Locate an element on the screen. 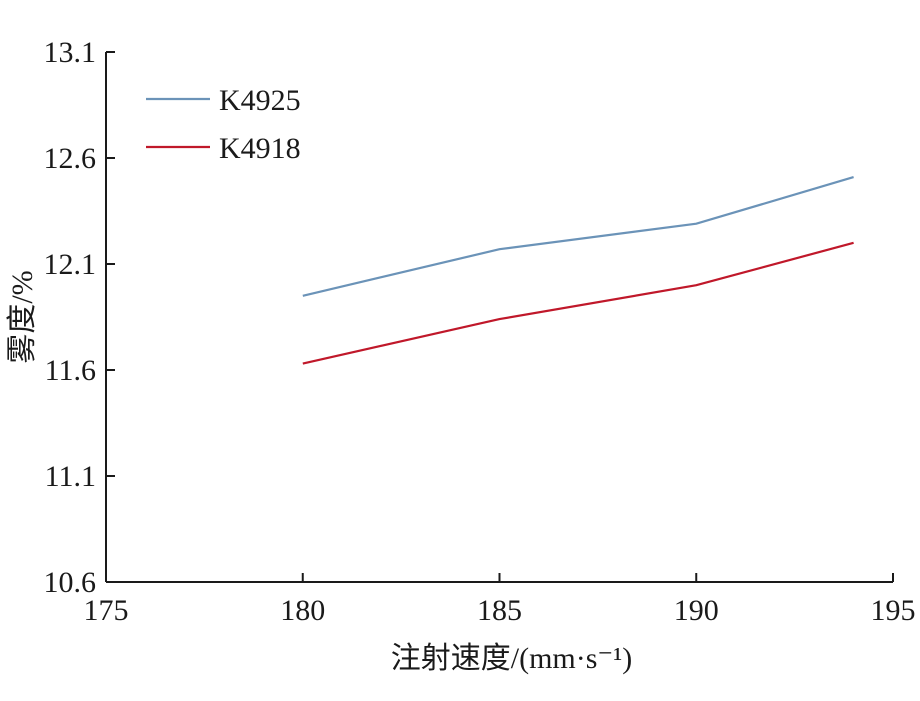  series-line-k4918 is located at coordinates (578, 303).